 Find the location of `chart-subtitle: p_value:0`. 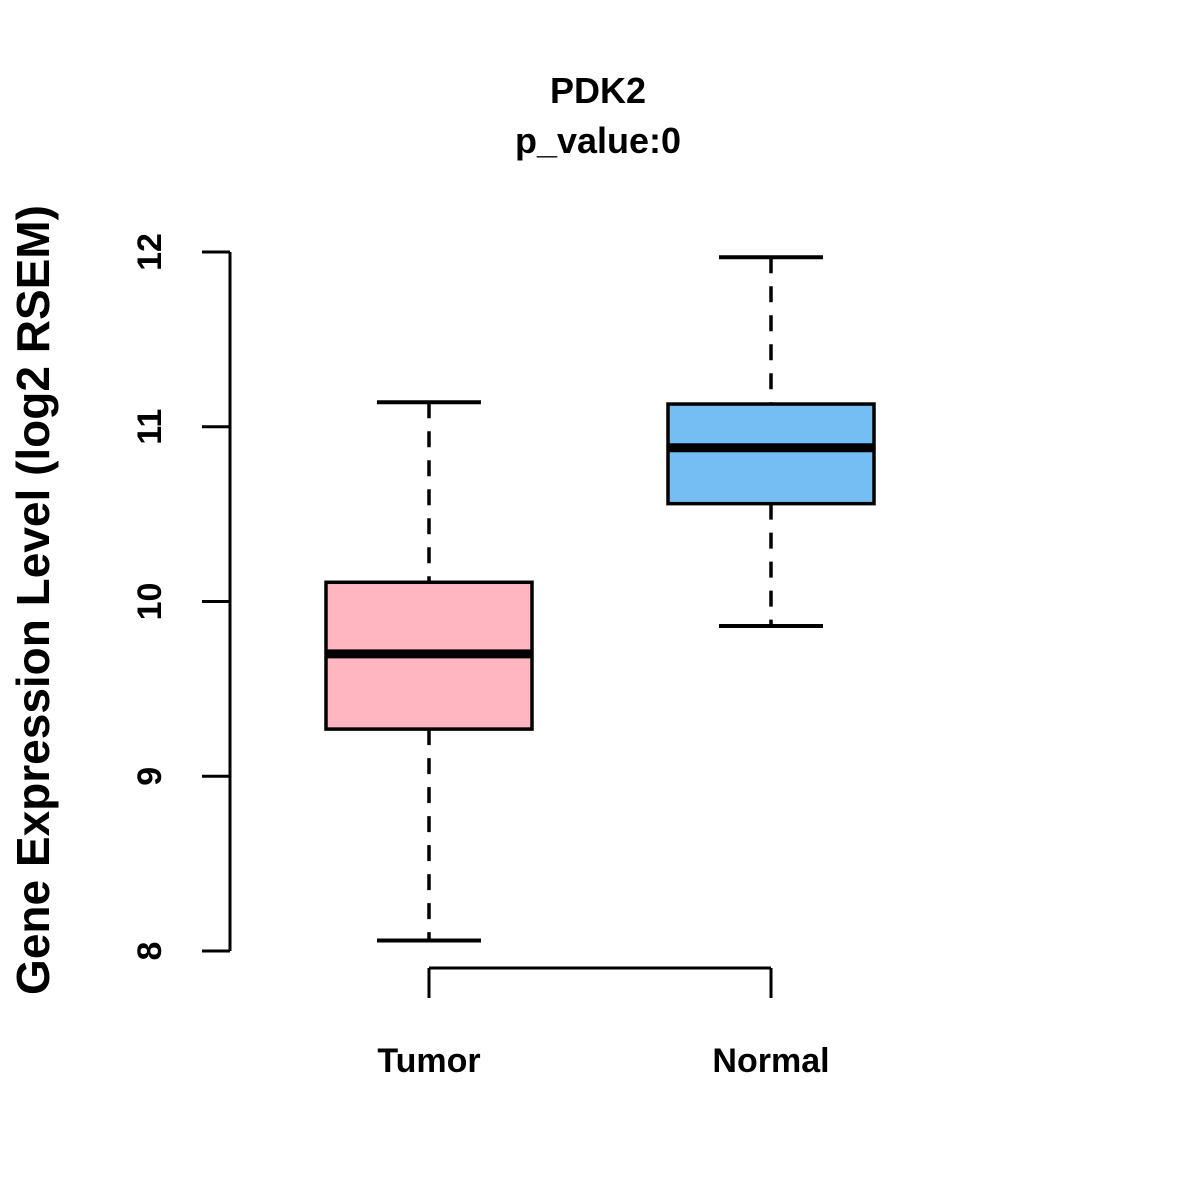

chart-subtitle: p_value:0 is located at coordinates (598, 140).